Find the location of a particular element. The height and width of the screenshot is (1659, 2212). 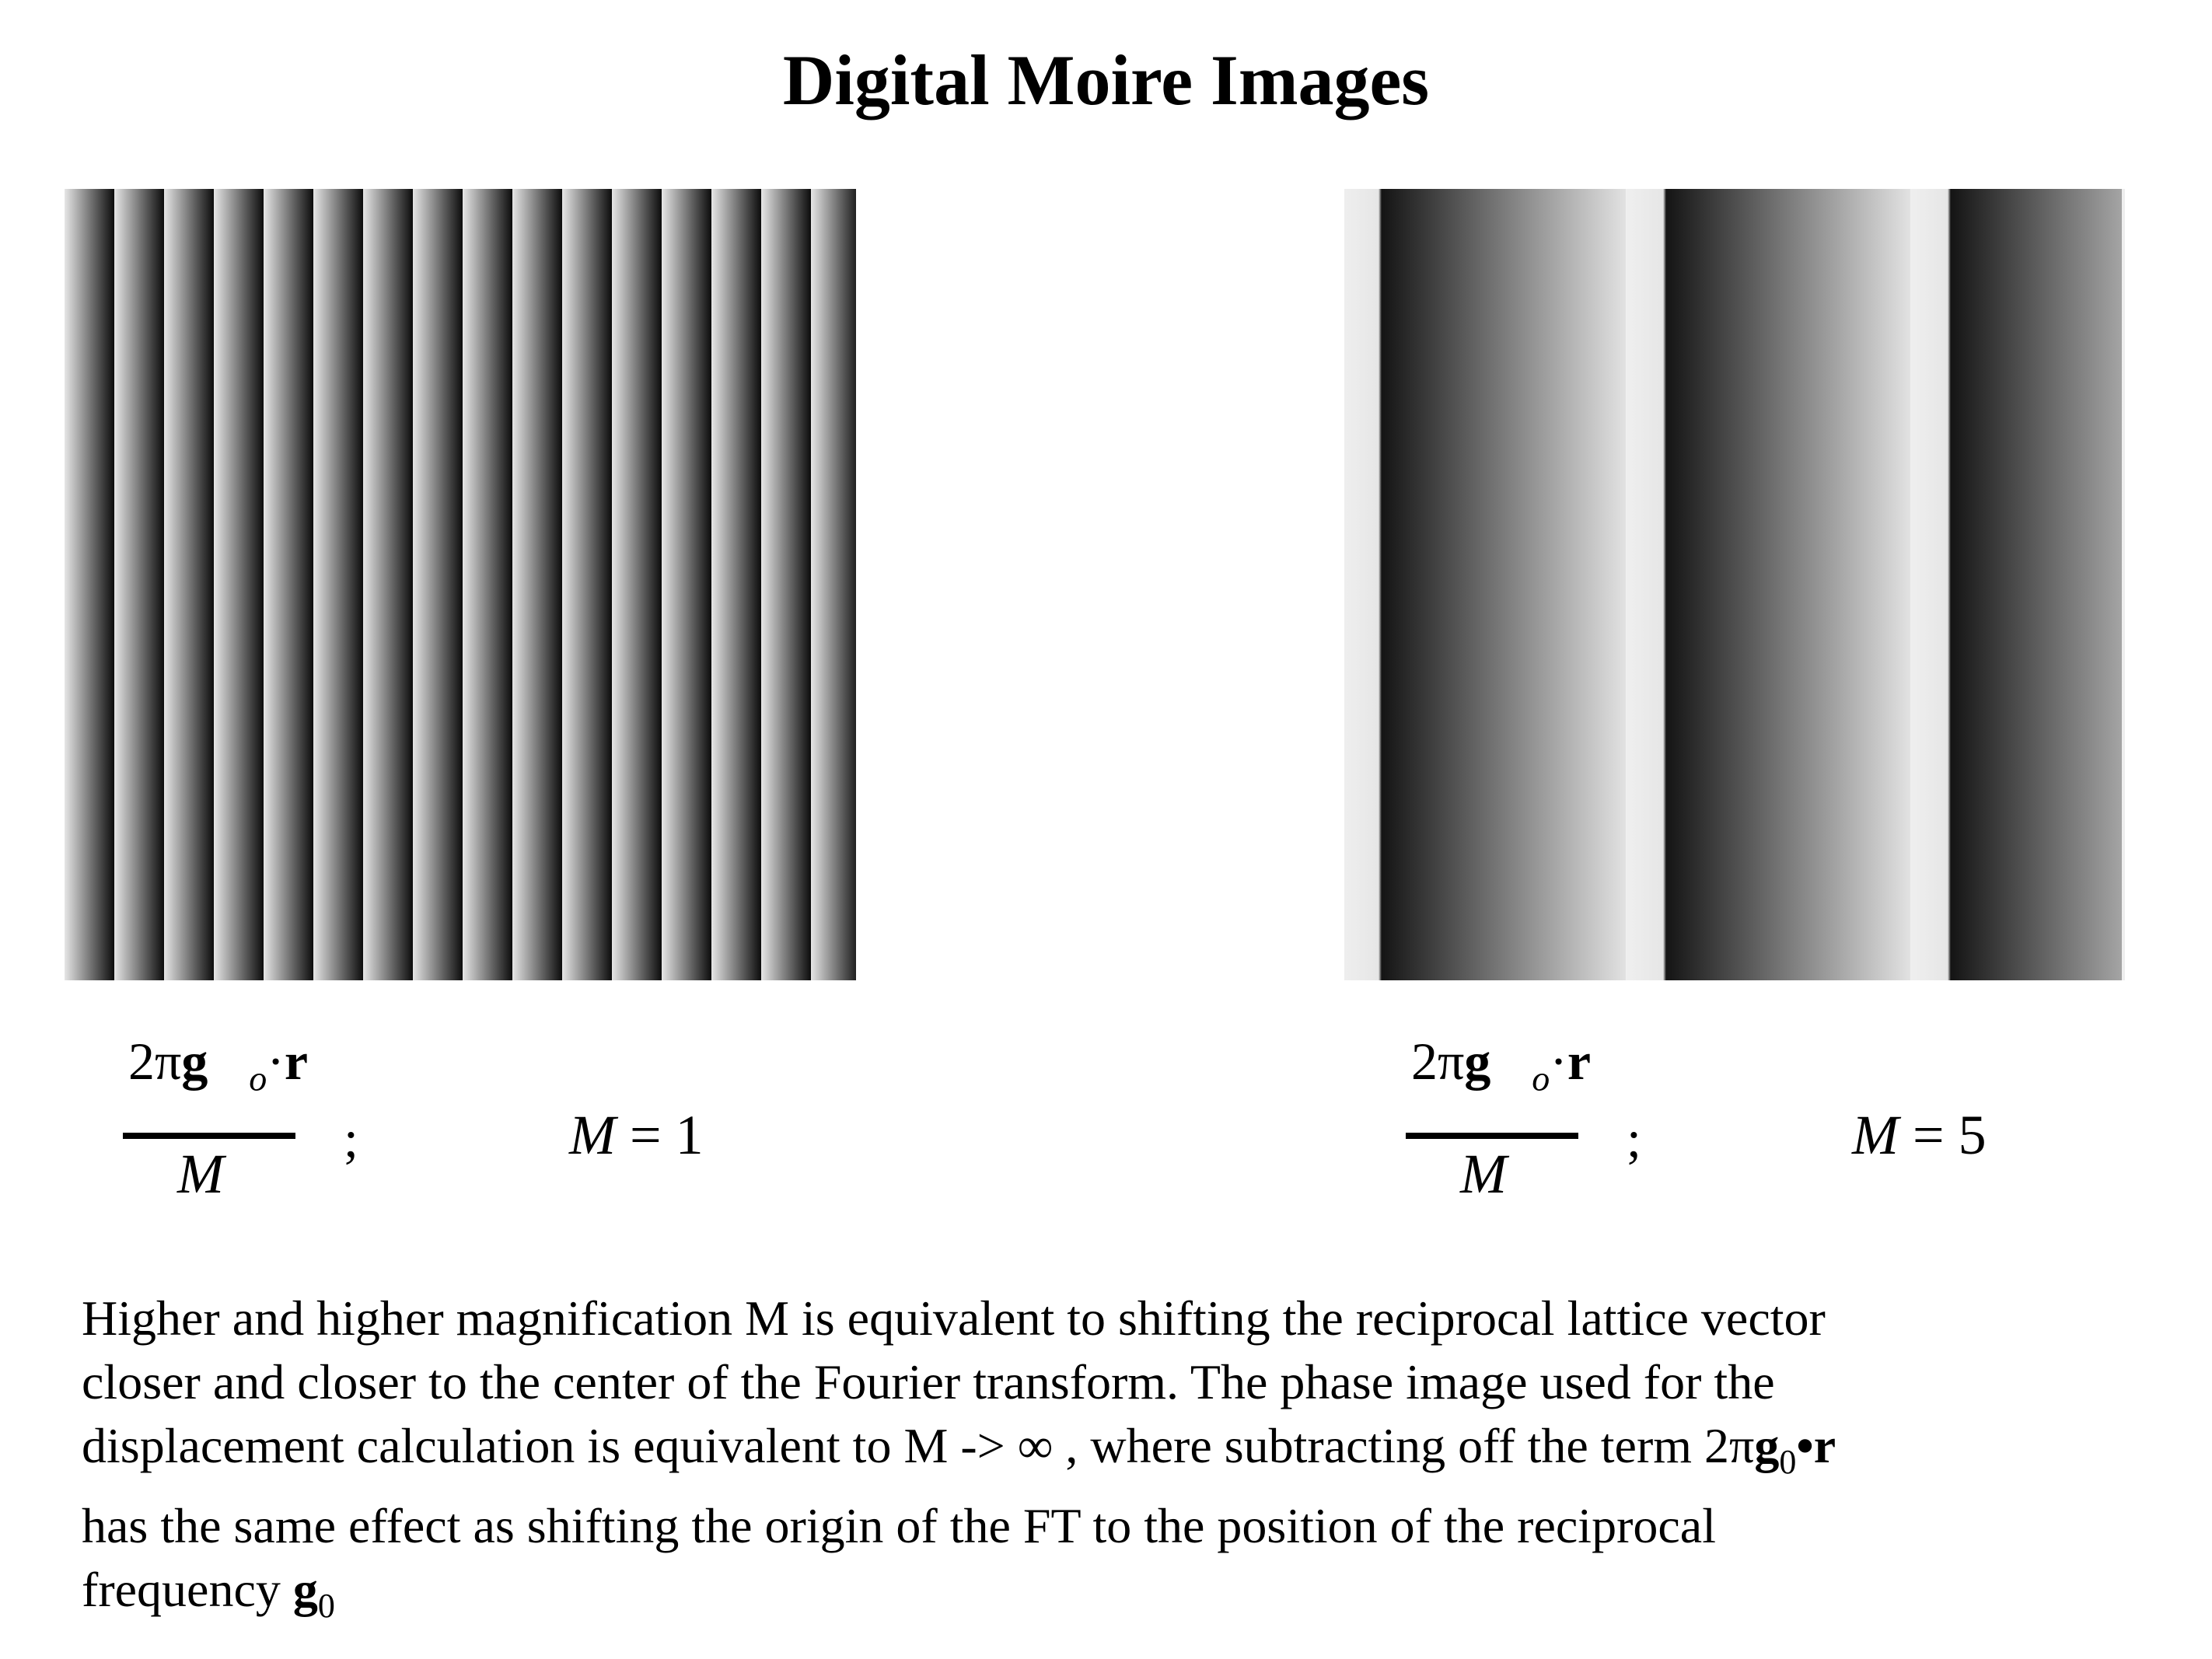

caption-line: frequency g0 is located at coordinates (208, 1593).